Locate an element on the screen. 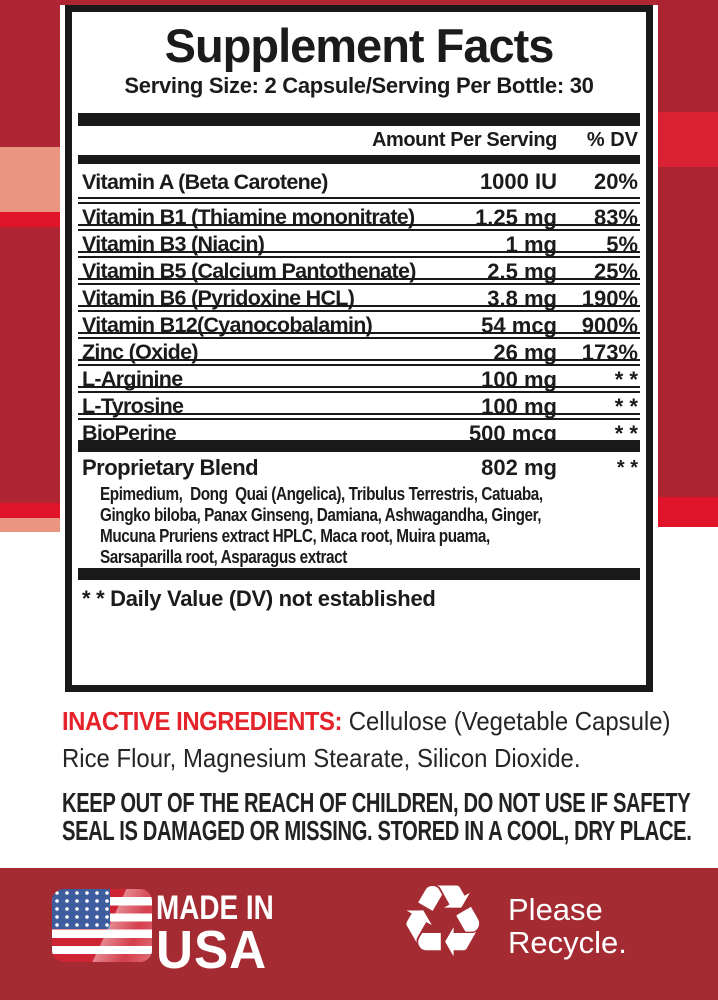 The image size is (718, 1000). usa-text: USA is located at coordinates (212, 950).